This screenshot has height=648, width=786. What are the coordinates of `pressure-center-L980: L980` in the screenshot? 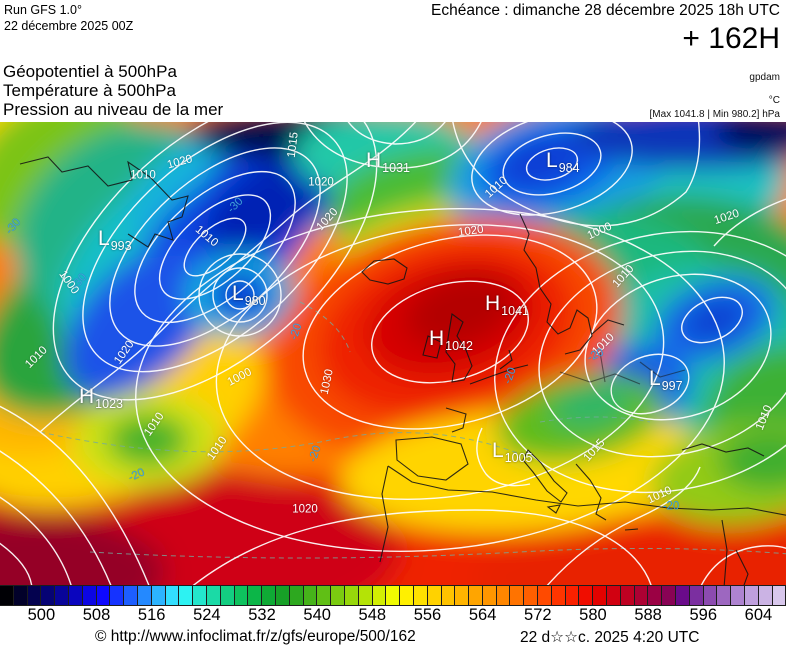 It's located at (249, 295).